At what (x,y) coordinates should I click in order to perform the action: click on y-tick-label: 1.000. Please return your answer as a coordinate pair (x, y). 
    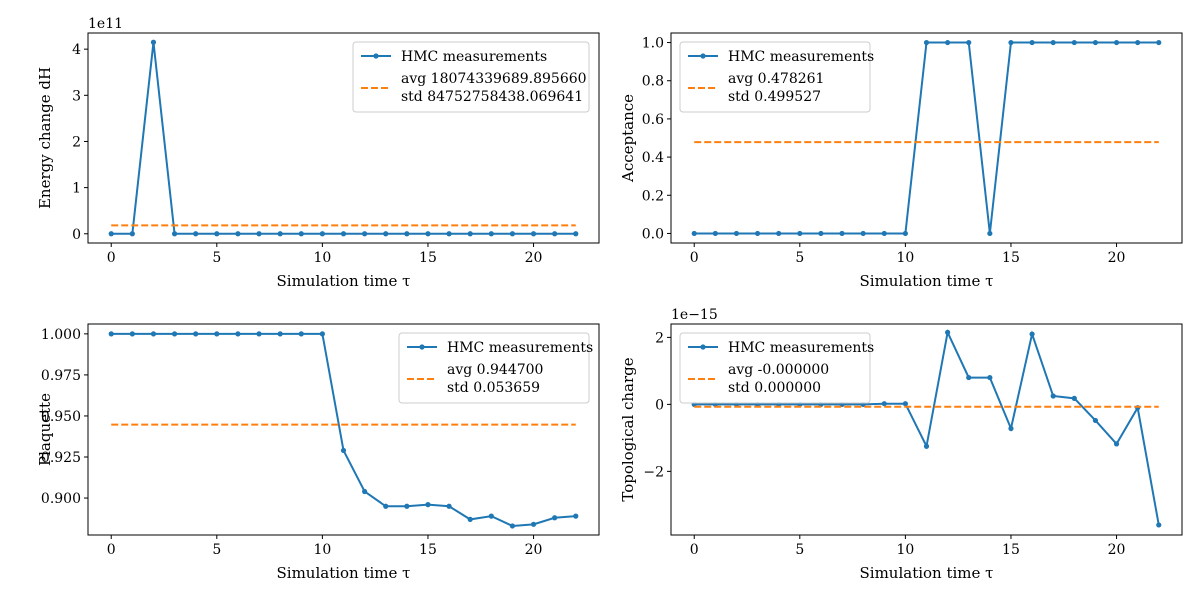
    Looking at the image, I should click on (61, 335).